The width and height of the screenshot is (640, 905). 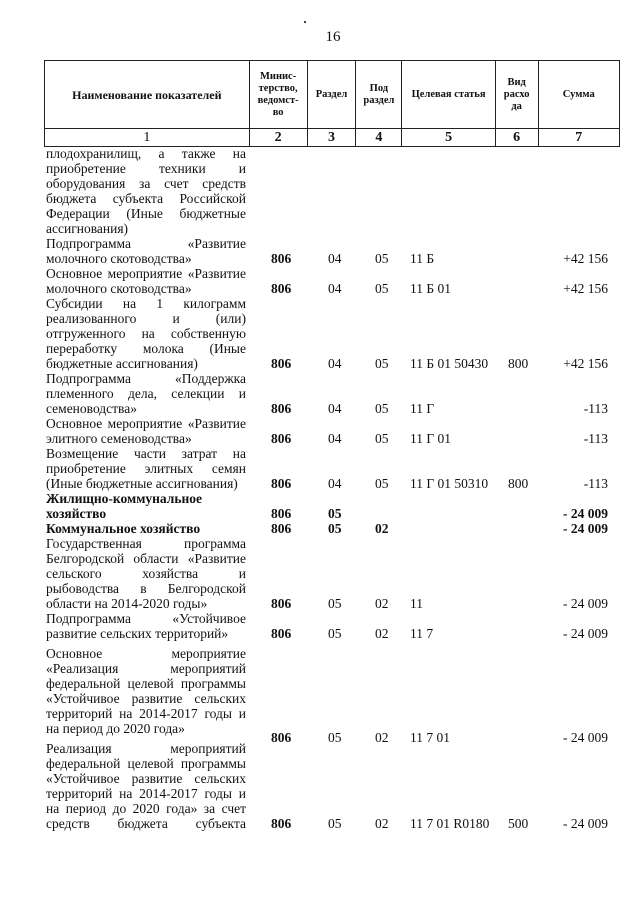 I want to click on header-subsection: Под раздел, so click(x=379, y=94).